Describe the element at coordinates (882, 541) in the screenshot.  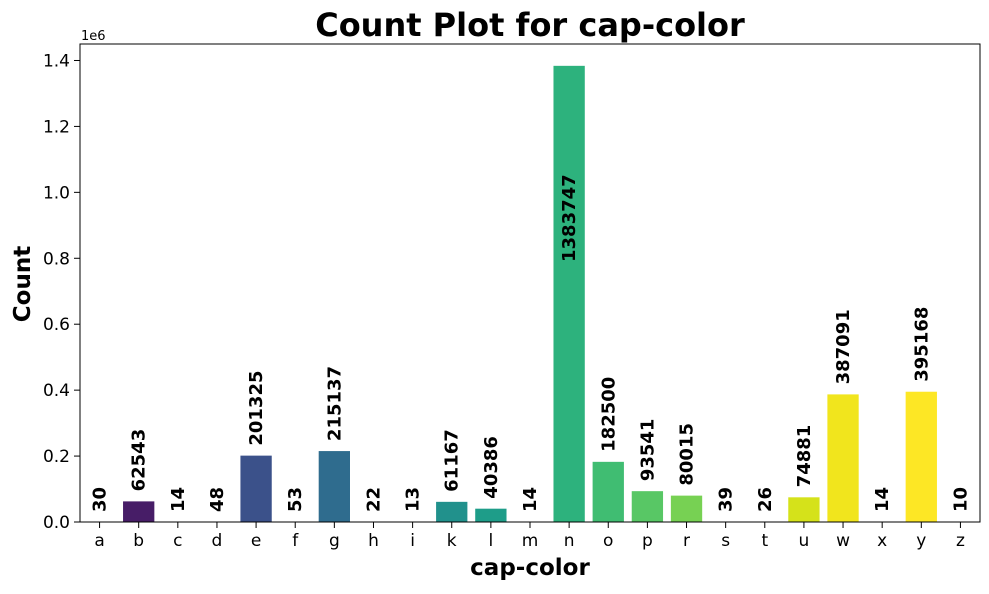
I see `x-tick-label: x` at that location.